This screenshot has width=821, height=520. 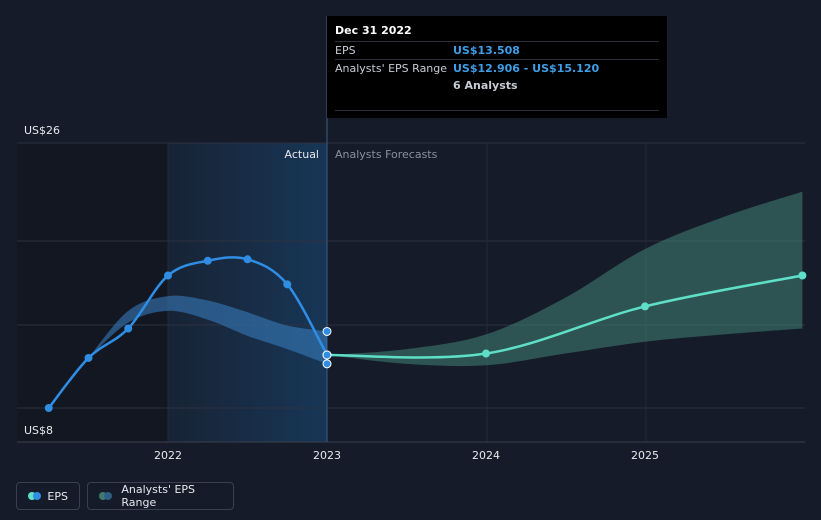 I want to click on range-forecast-swatch, so click(x=103, y=496).